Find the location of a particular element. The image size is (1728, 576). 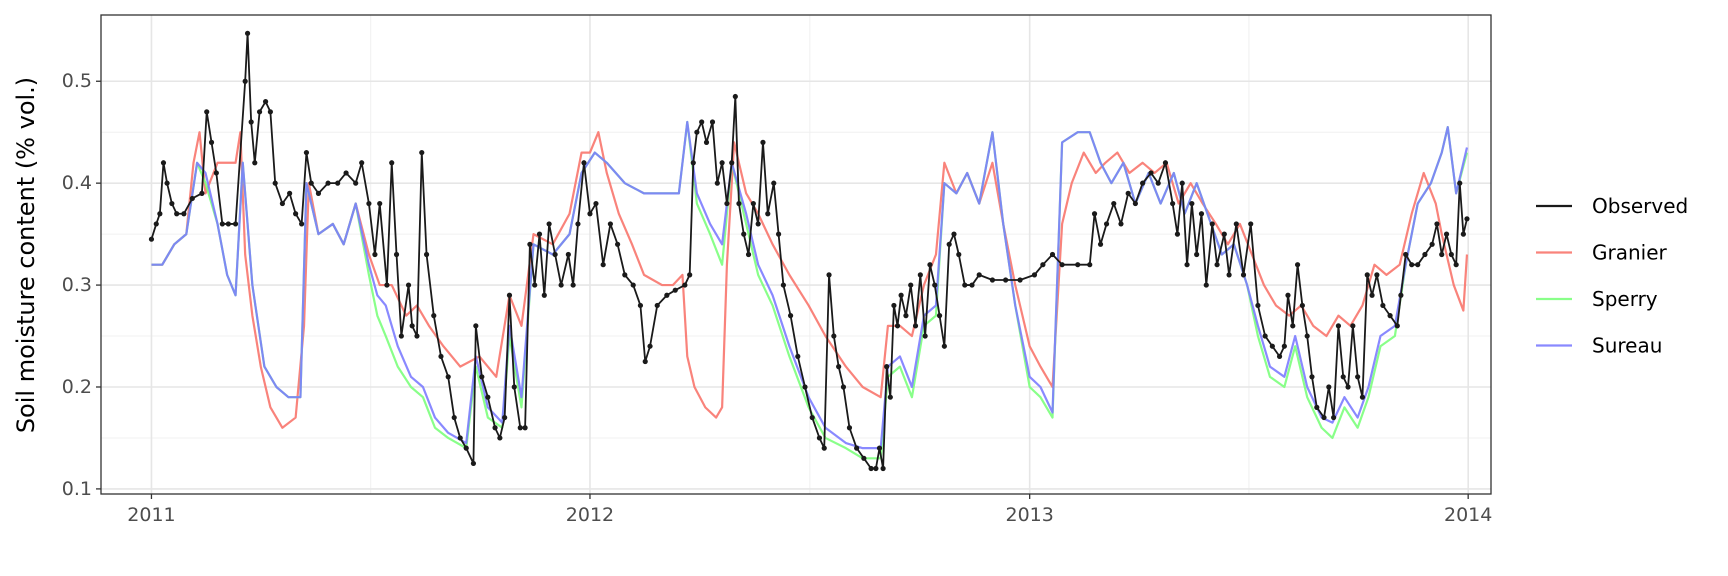

x-tick-label: 2013 is located at coordinates (1029, 515).